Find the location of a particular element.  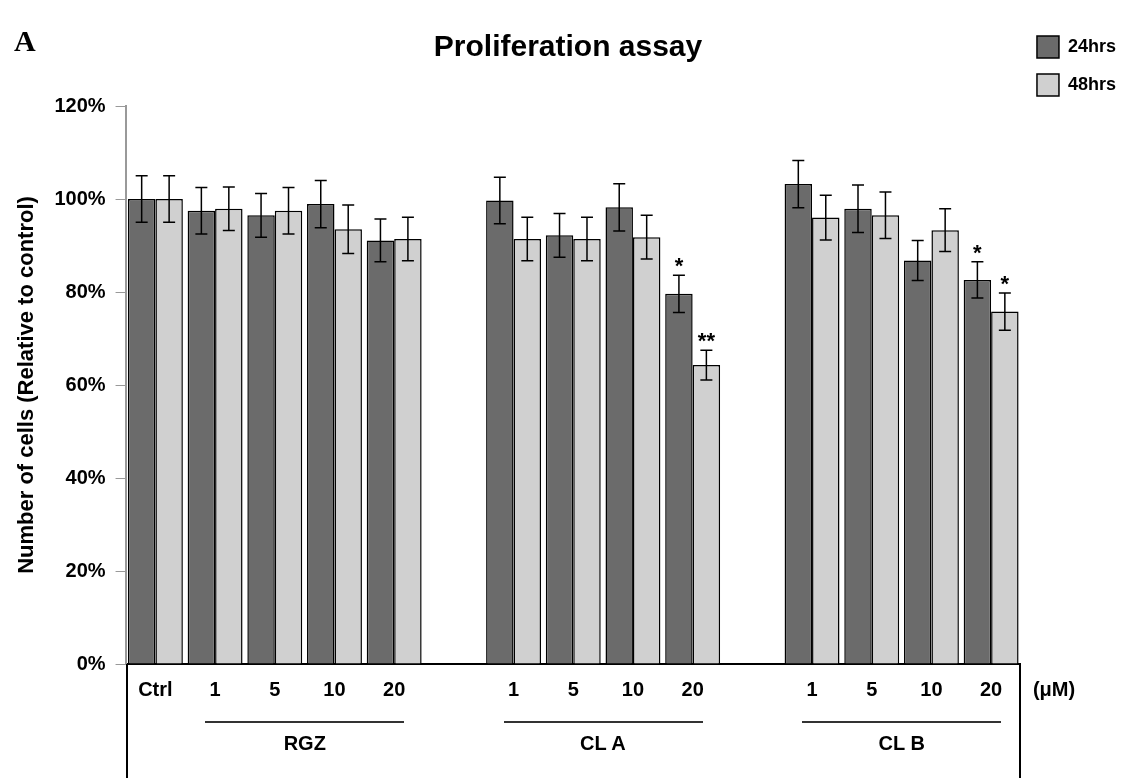

y-tick-label: 120% is located at coordinates (80, 104).